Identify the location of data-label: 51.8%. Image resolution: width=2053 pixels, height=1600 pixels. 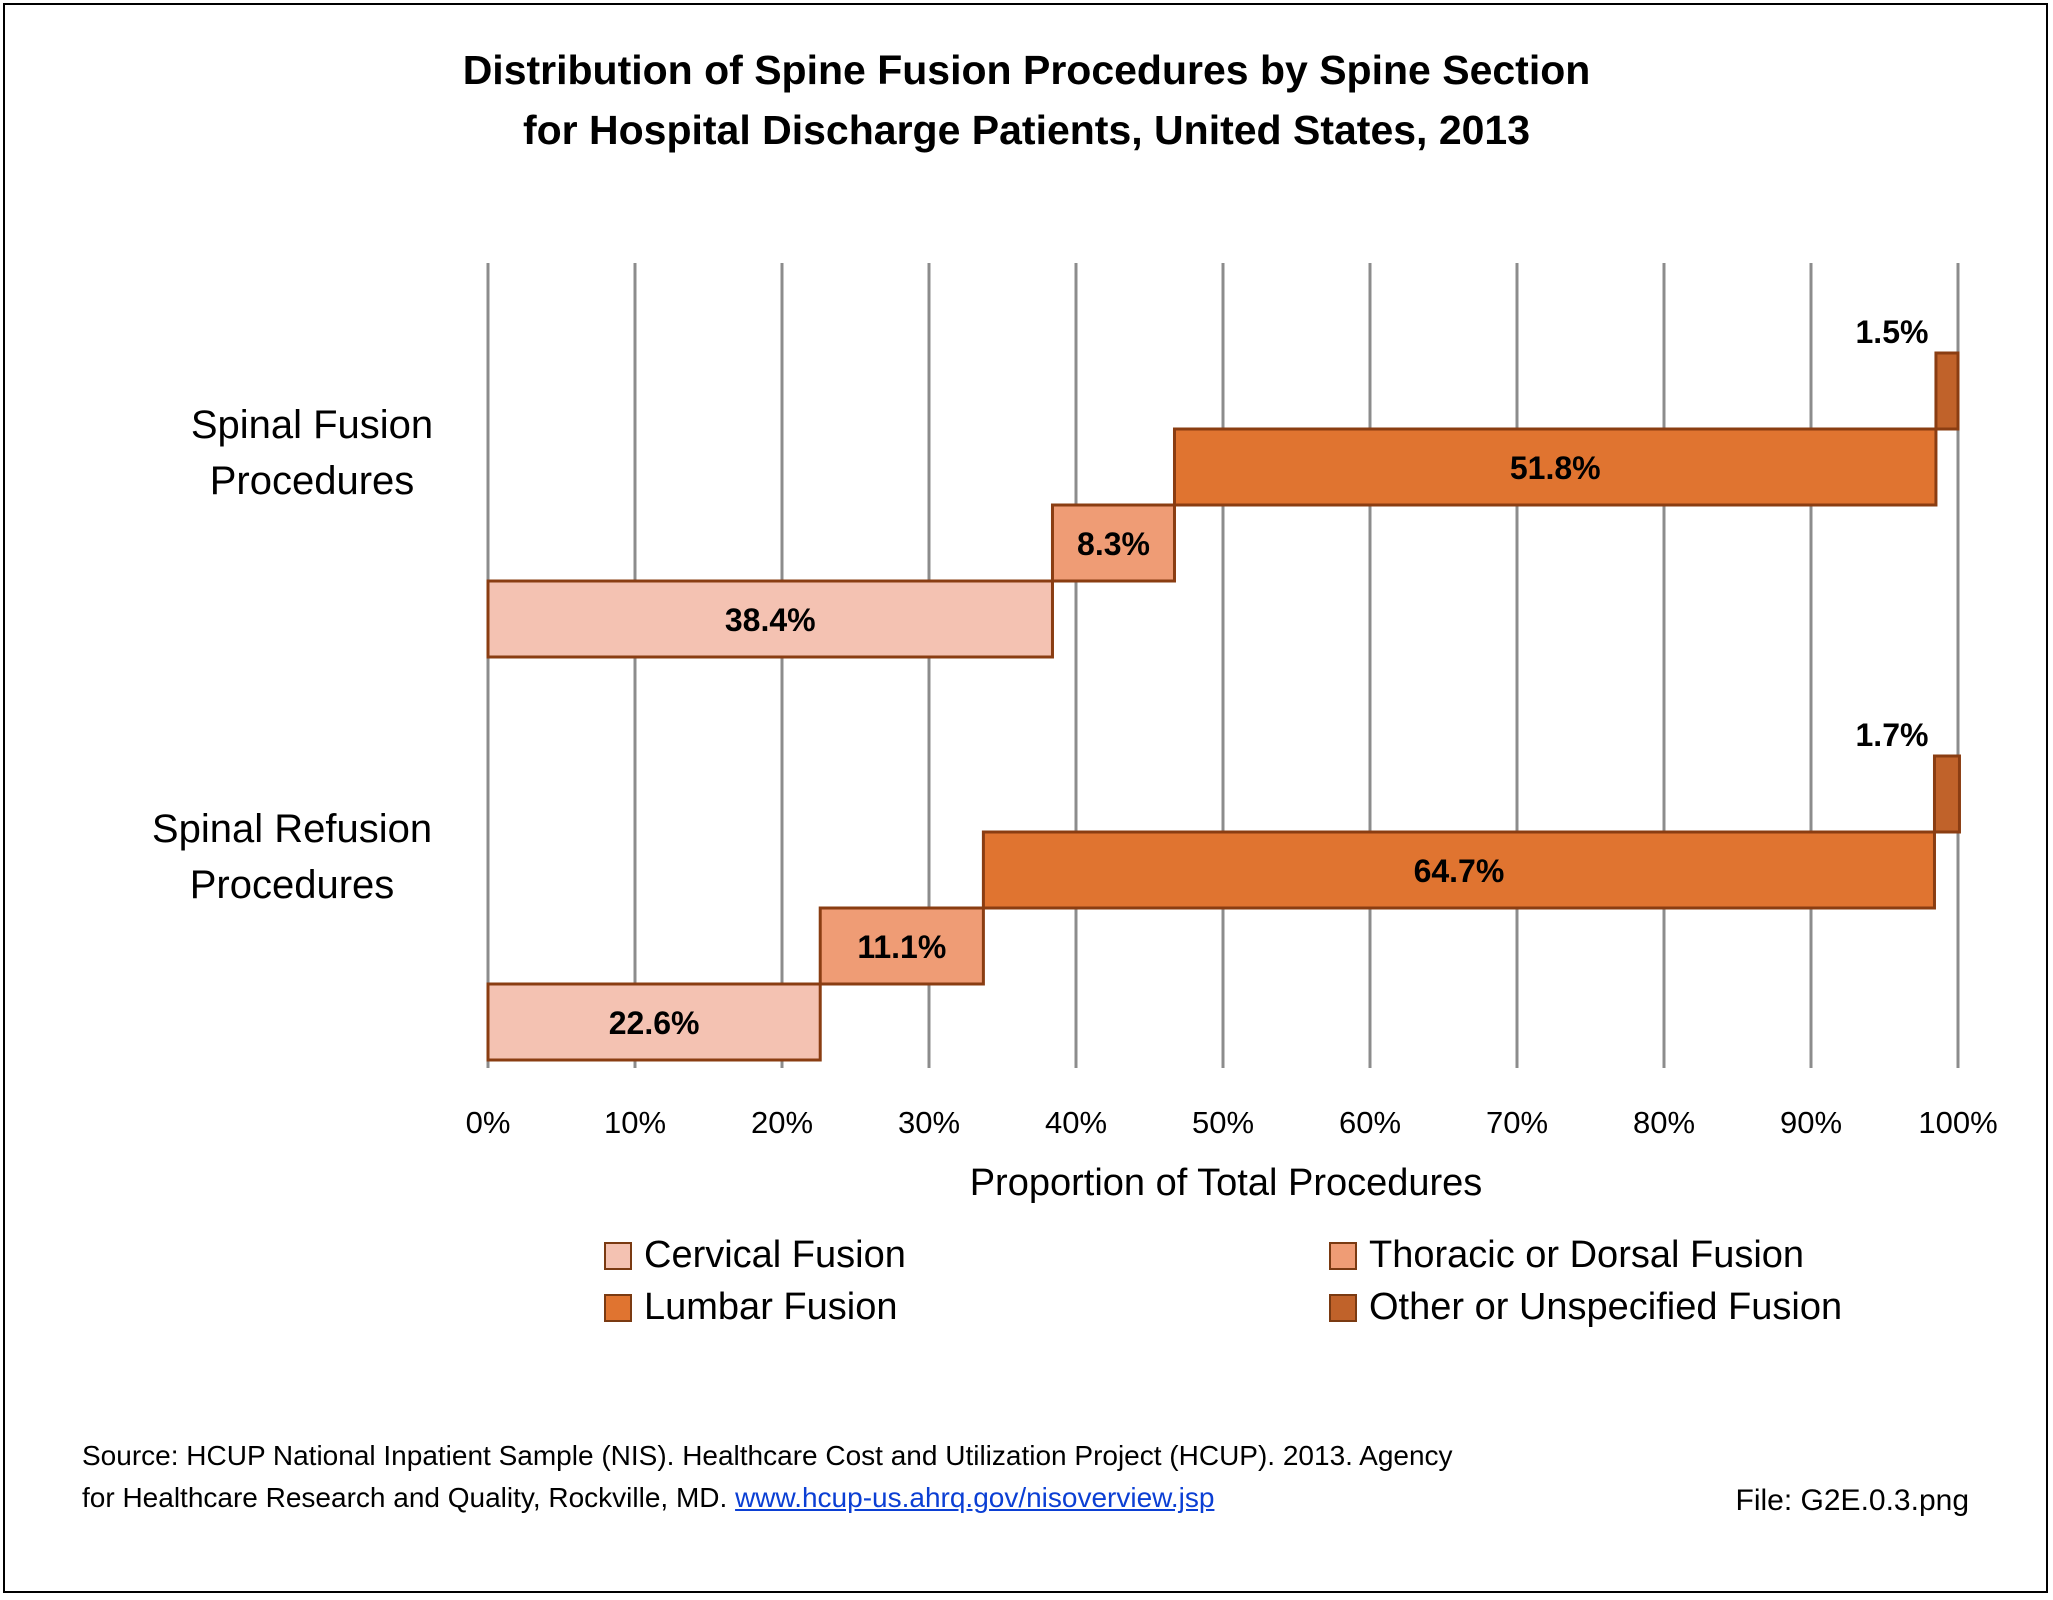
(1555, 468).